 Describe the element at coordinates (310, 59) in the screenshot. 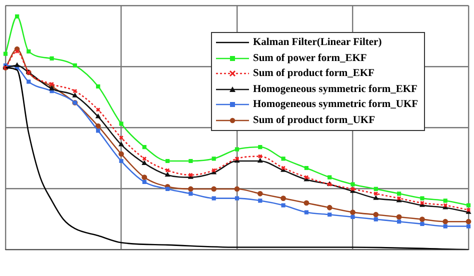

I see `legend-label: Sum of power form_EKF` at that location.